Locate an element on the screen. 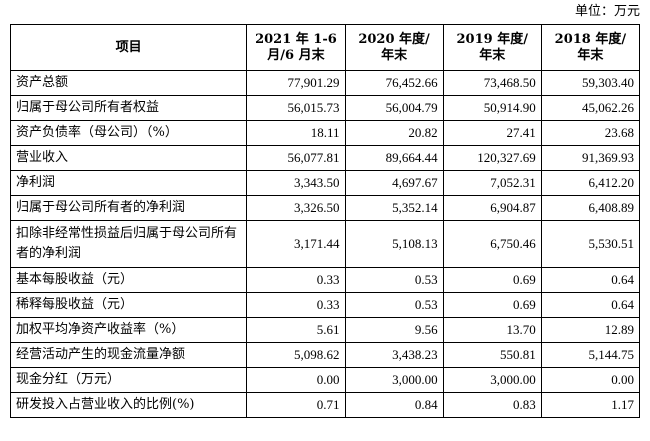  table-row: 研发投入占营业收入的比例(%) 0.71 0.84 0.83 1.17 is located at coordinates (325, 405).